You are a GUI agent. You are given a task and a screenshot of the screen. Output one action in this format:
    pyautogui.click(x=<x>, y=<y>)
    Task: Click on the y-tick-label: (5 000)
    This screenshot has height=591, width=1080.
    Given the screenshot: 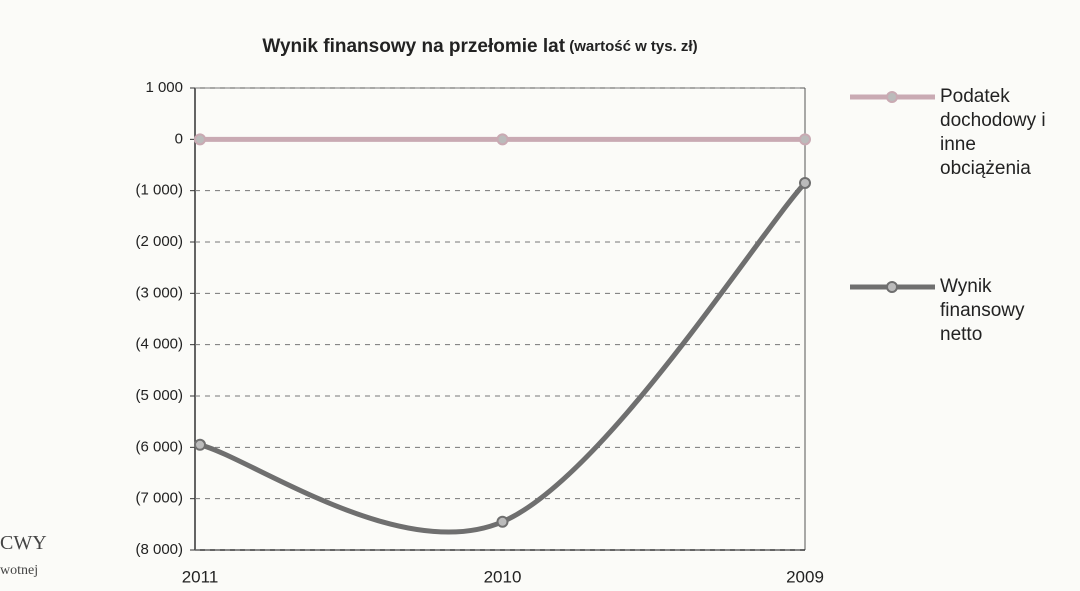 What is the action you would take?
    pyautogui.click(x=159, y=395)
    